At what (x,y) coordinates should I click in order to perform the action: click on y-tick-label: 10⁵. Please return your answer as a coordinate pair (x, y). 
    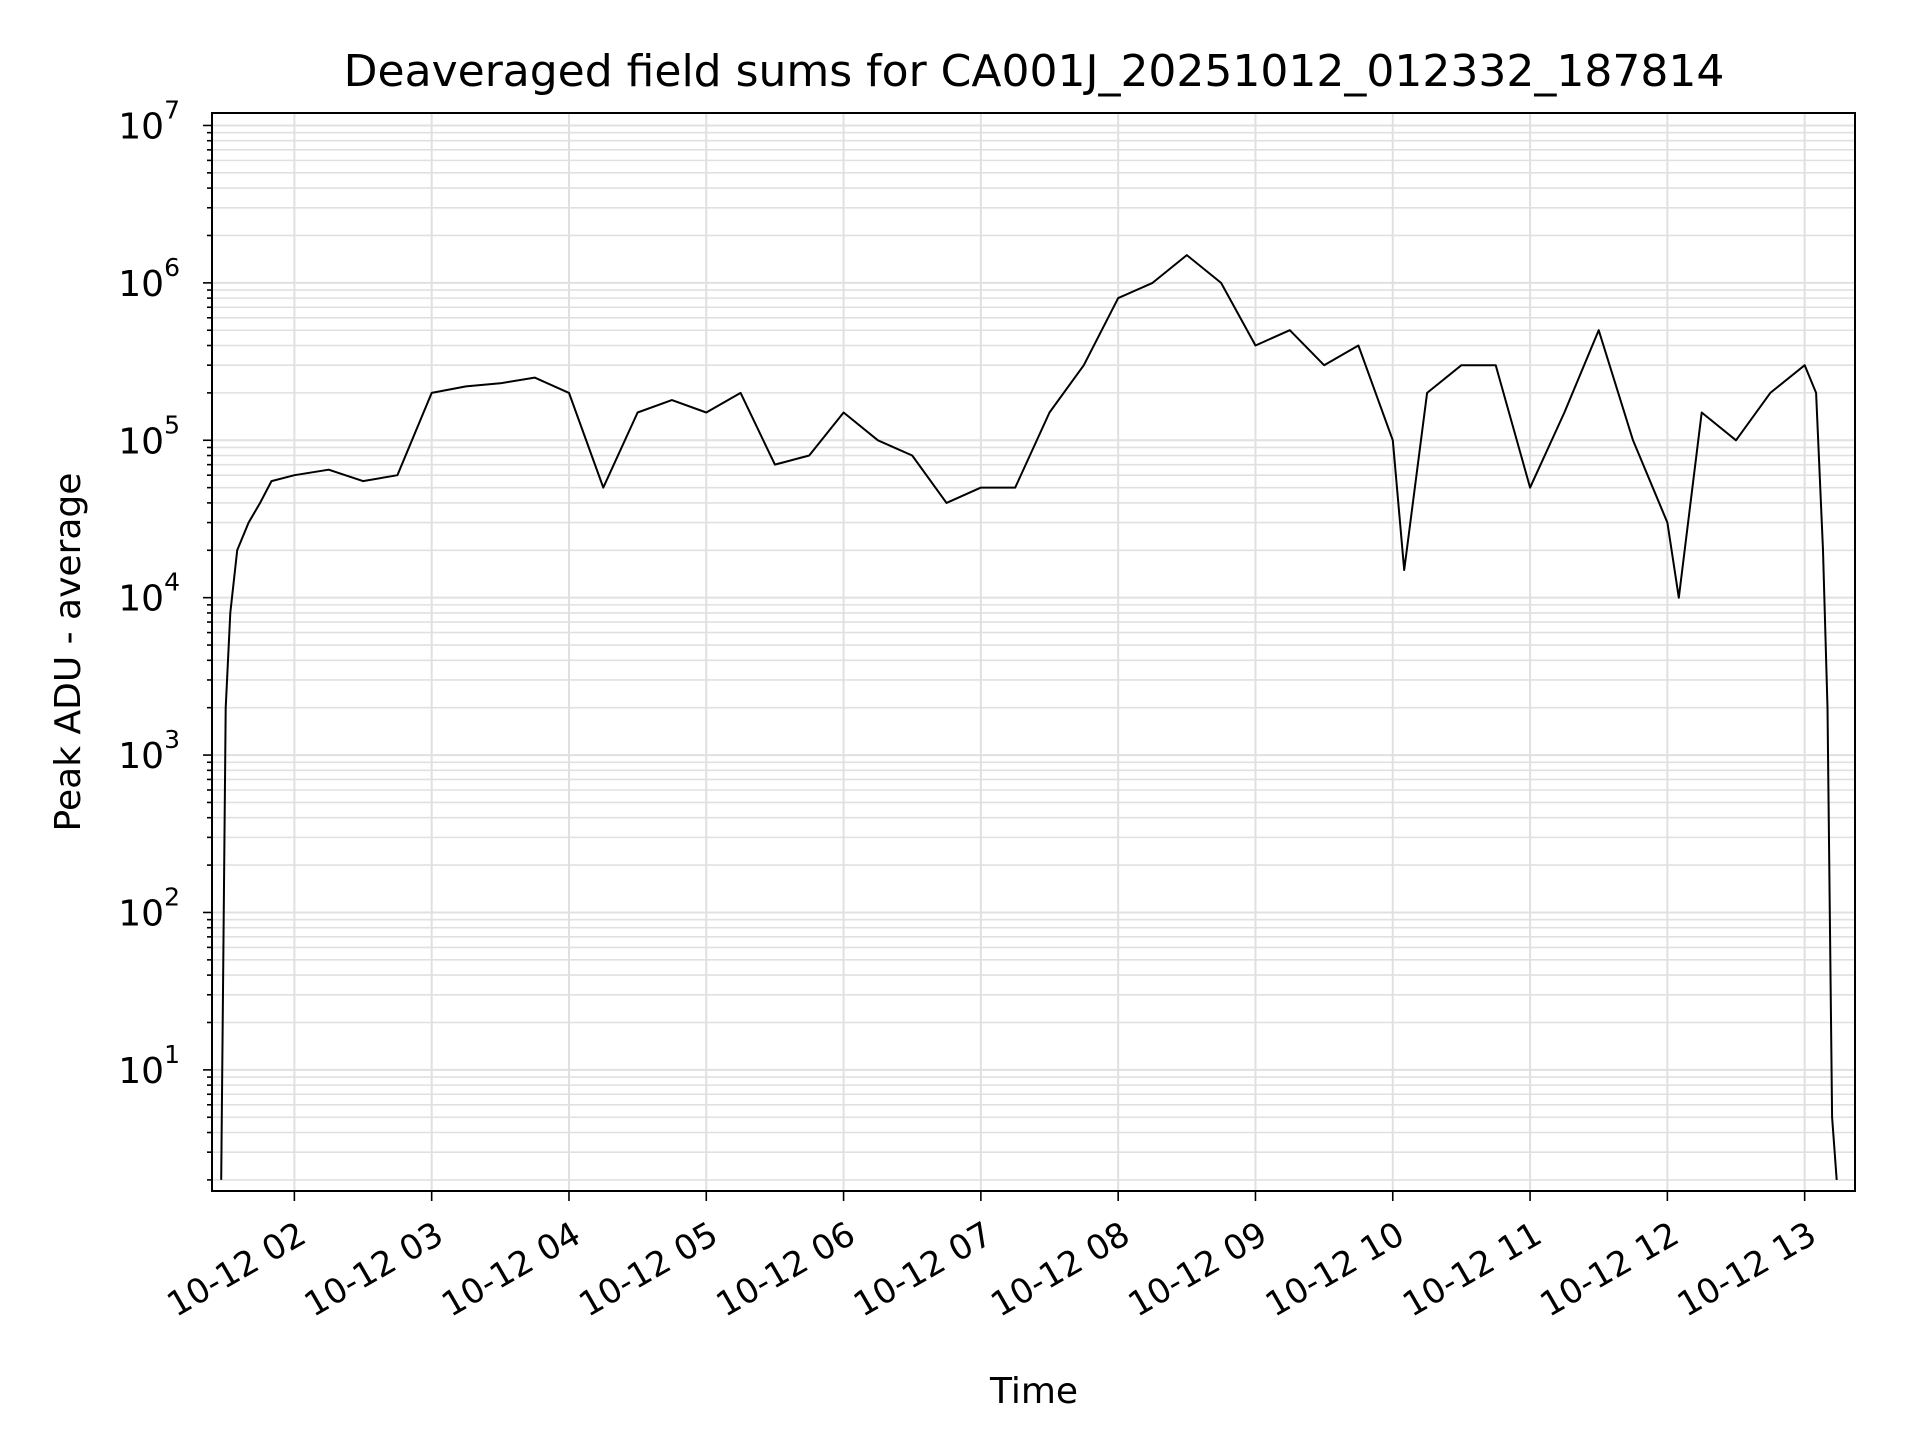
    Looking at the image, I should click on (149, 436).